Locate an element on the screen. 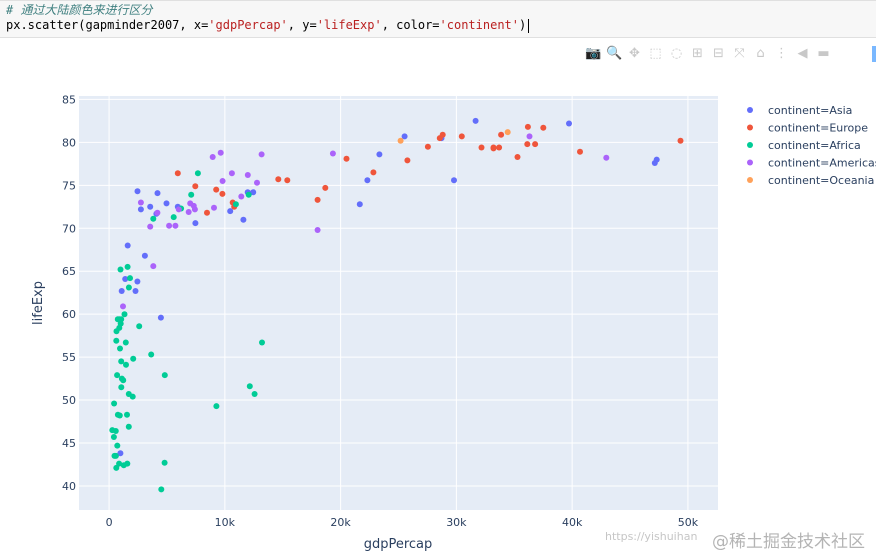 The image size is (876, 554). zoom-in-icon: ⊞ is located at coordinates (697, 53).